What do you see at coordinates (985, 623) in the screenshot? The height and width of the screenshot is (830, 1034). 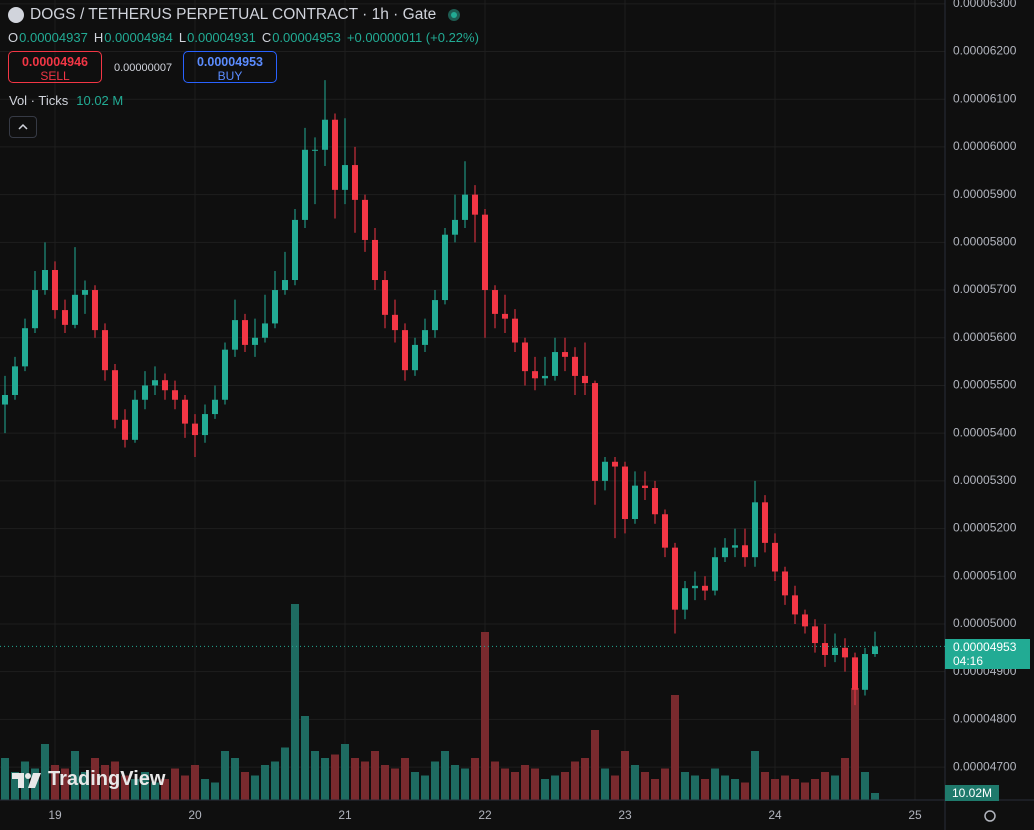 I see `y-tick-label: 0.00005000` at bounding box center [985, 623].